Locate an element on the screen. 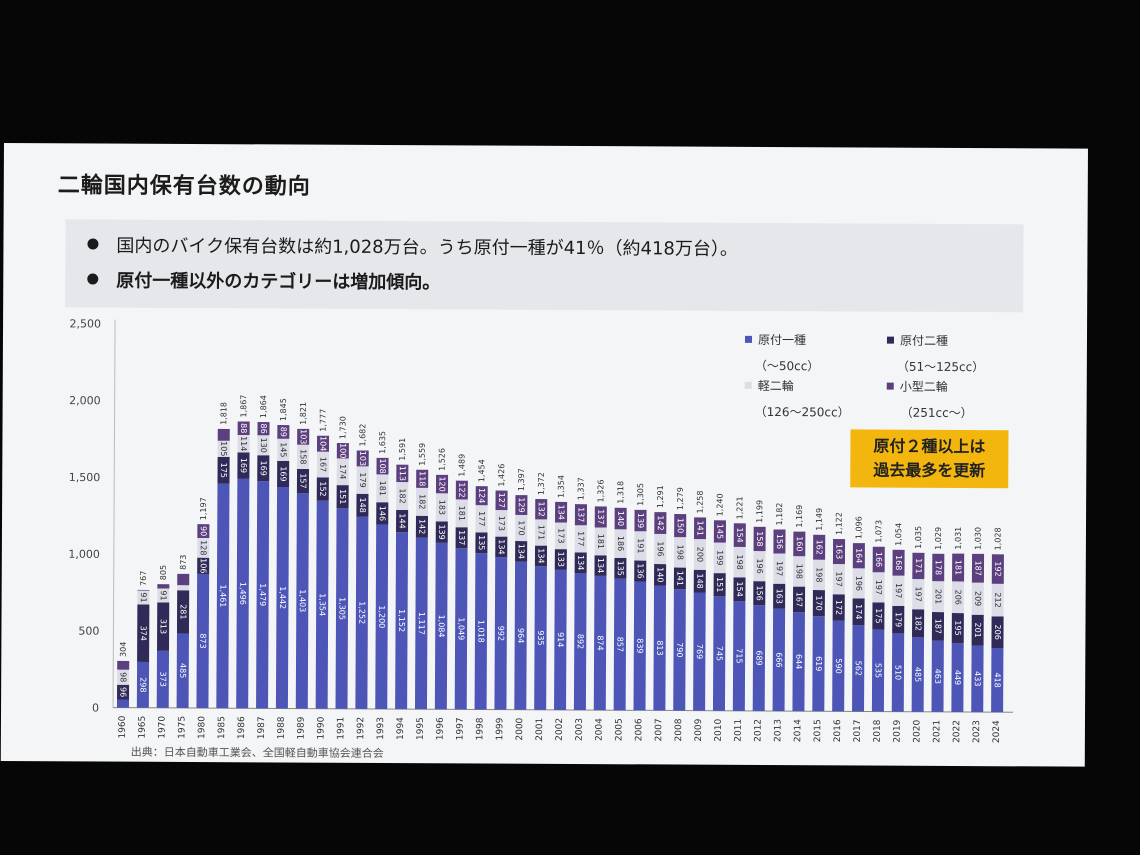  data-label: 170 is located at coordinates (521, 527).